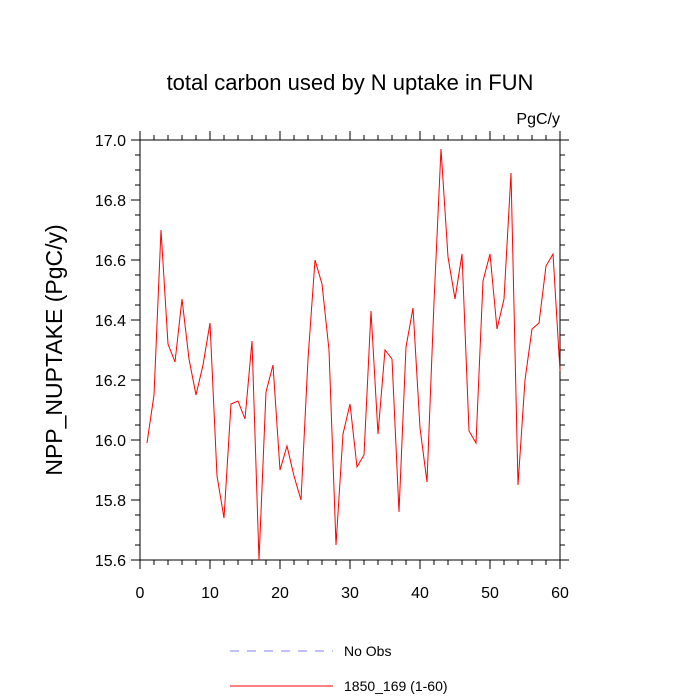  I want to click on y-tick-label: 16.6, so click(110, 261).